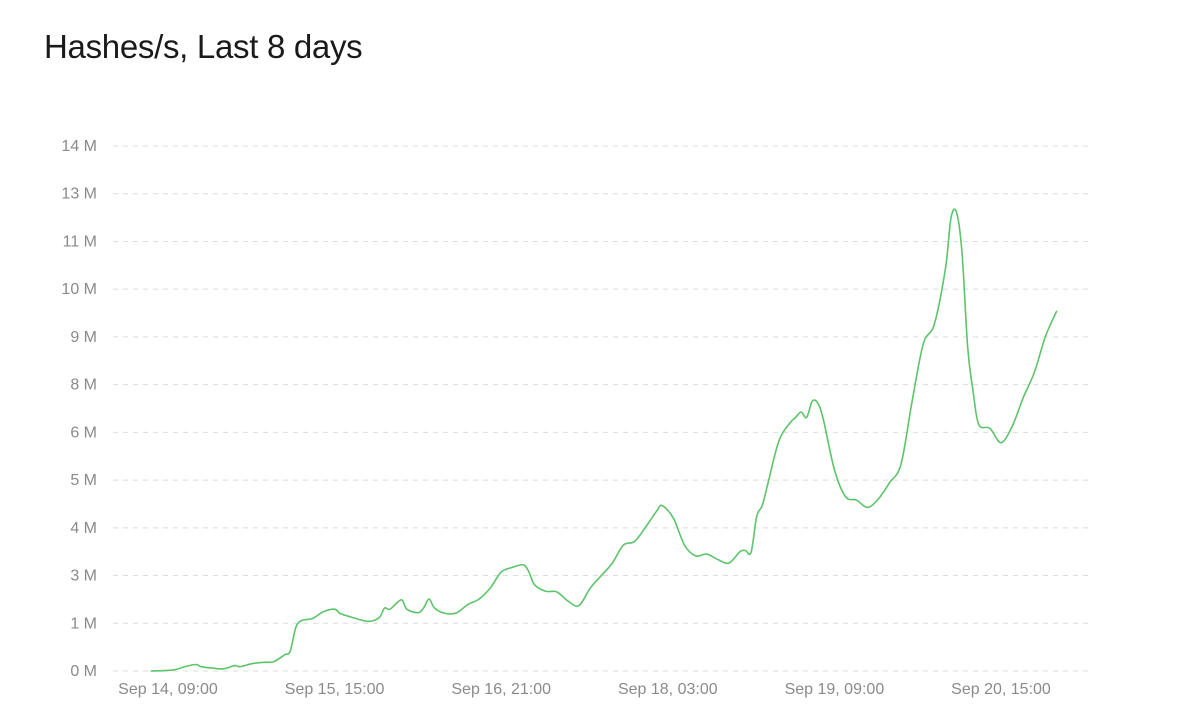 The image size is (1202, 715). I want to click on y-tick-label: 6 M, so click(83, 432).